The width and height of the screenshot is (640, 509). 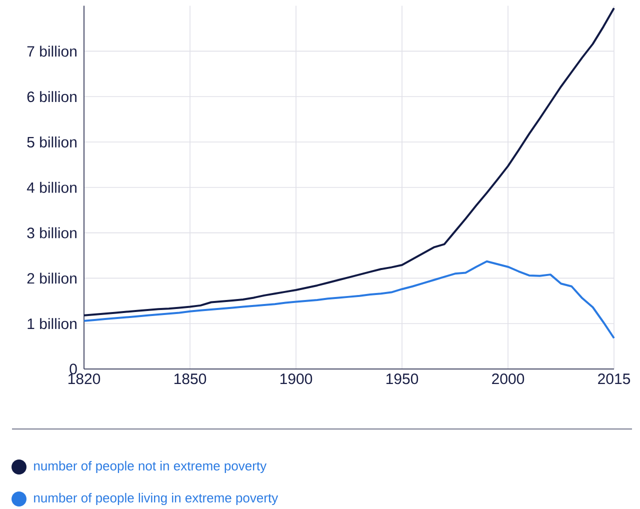 I want to click on legend-label: number of people not in extreme poverty, so click(x=150, y=467).